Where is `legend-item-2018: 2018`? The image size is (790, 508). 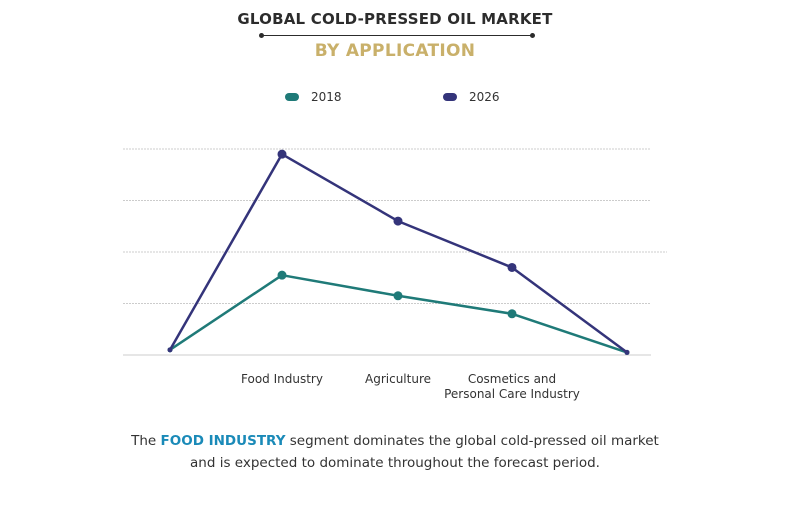
legend-item-2018: 2018 is located at coordinates (313, 97).